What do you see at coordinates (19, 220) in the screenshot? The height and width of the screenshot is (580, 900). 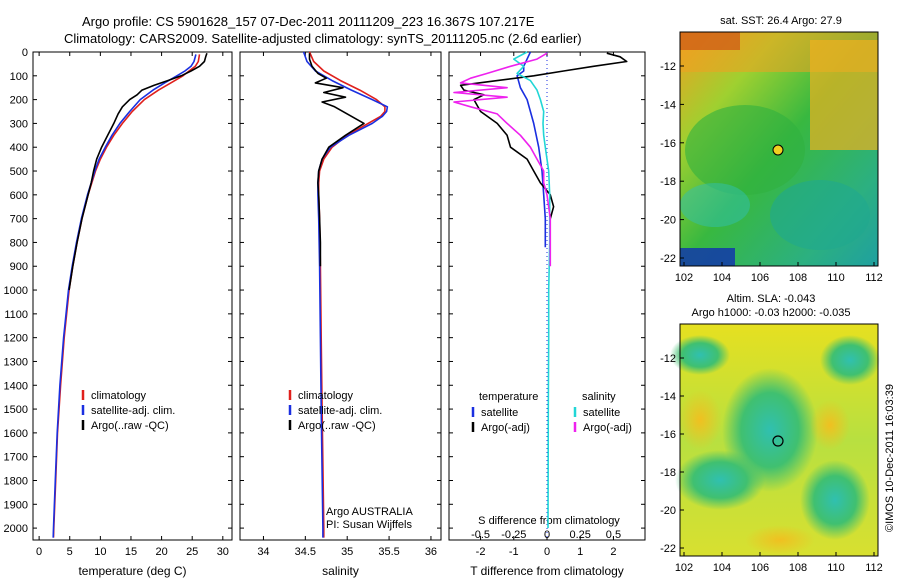 I see `depth-tick-label: 700` at bounding box center [19, 220].